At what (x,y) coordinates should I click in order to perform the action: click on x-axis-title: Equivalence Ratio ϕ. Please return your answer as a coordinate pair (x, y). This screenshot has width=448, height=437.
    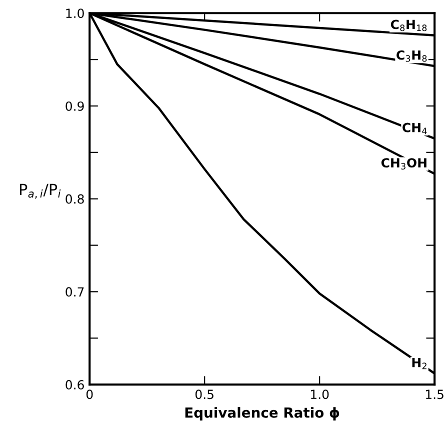
    Looking at the image, I should click on (262, 414).